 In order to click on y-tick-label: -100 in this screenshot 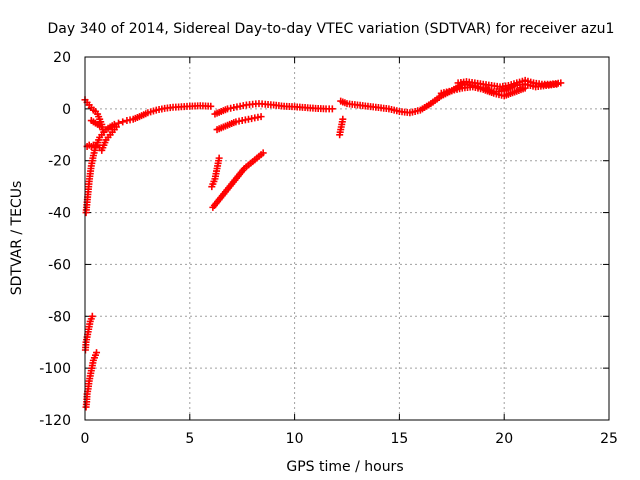, I will do `click(55, 369)`.